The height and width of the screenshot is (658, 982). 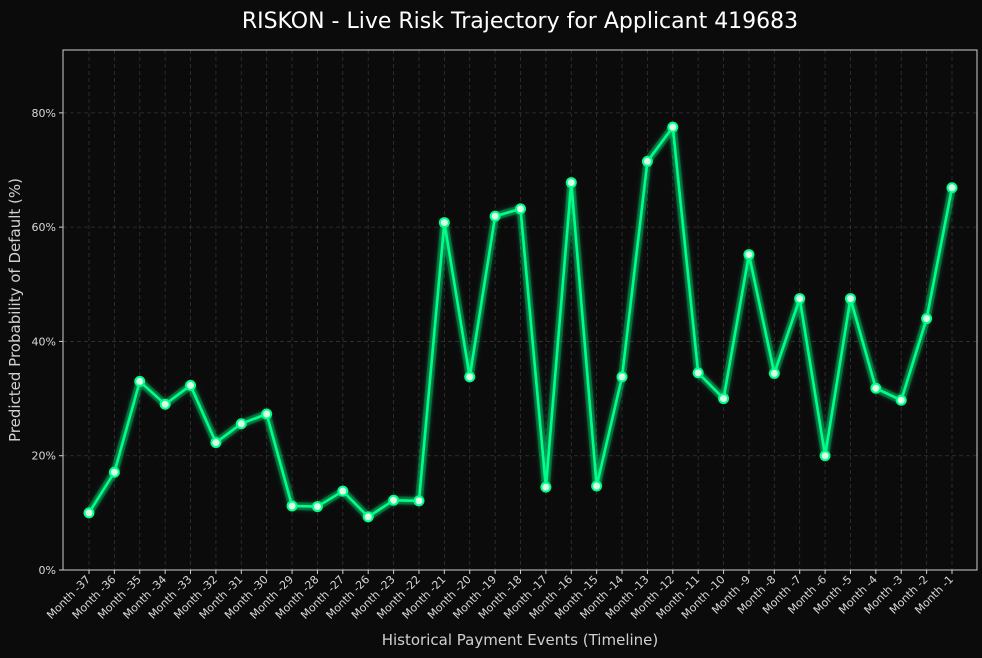 I want to click on x-axis-label: Historical Payment Events (Timeline), so click(x=520, y=640).